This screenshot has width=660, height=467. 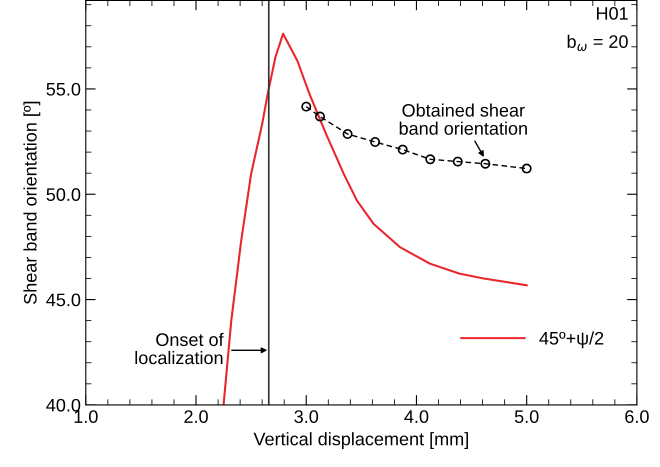 What do you see at coordinates (416, 417) in the screenshot?
I see `x-tick-label: 4.0` at bounding box center [416, 417].